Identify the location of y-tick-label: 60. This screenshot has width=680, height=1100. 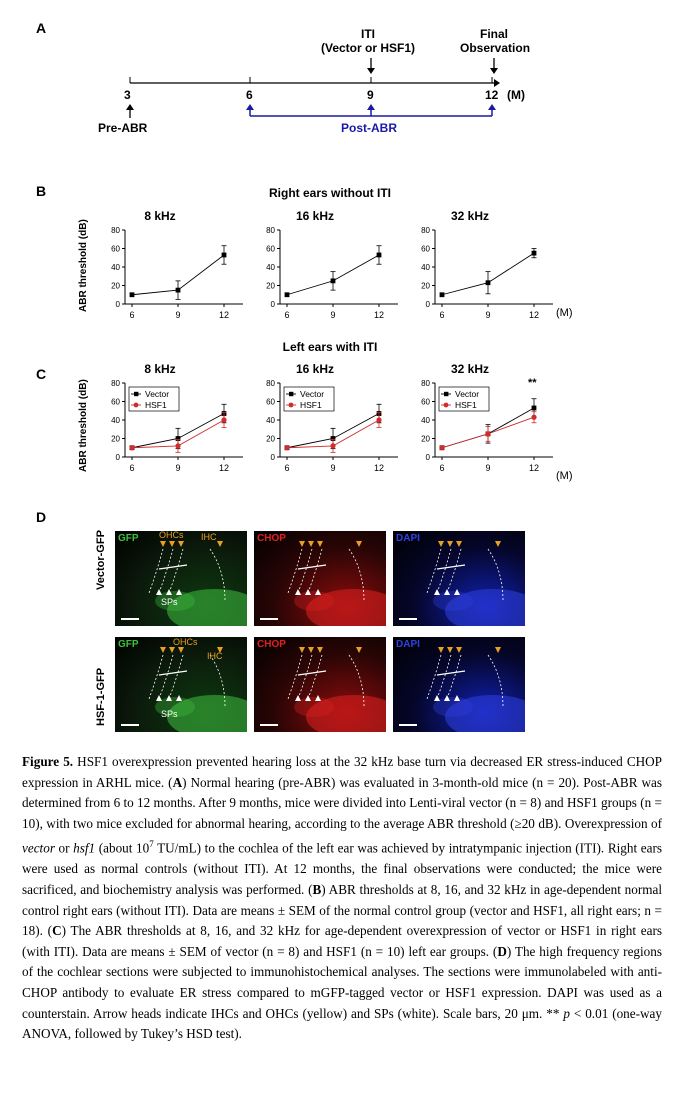
(115, 402).